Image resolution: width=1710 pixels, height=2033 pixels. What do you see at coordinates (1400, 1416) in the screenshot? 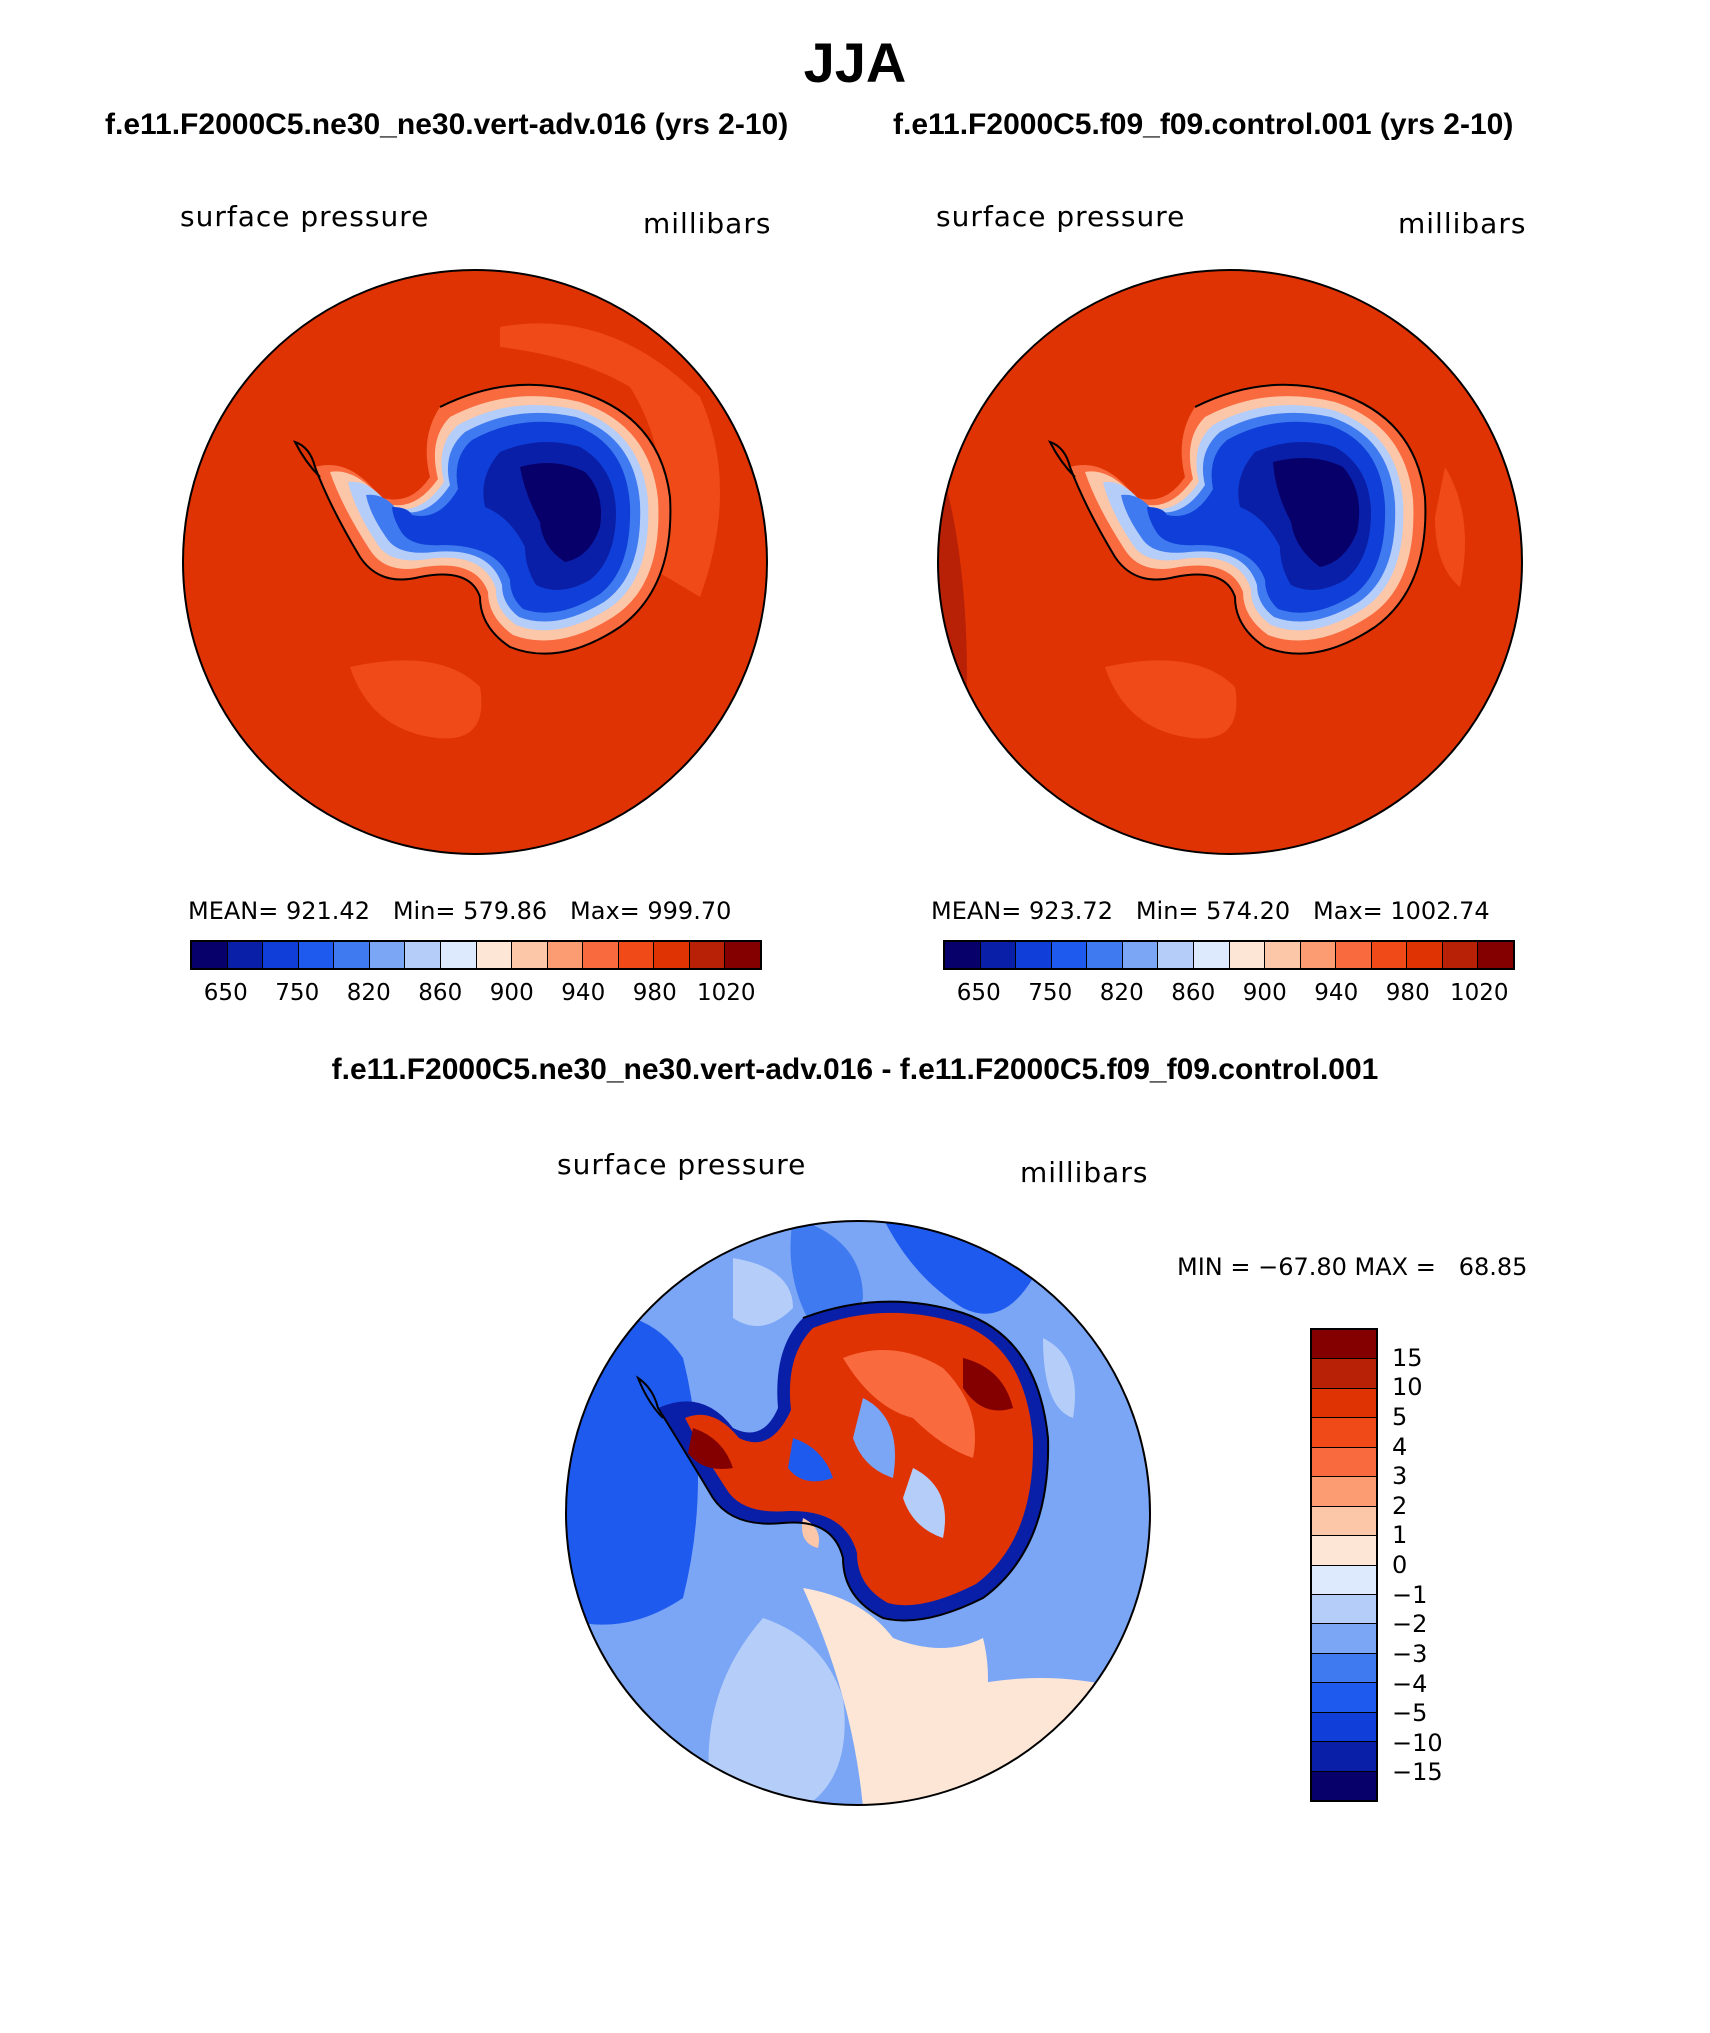
I see `colorbar-level-label: 5` at bounding box center [1400, 1416].